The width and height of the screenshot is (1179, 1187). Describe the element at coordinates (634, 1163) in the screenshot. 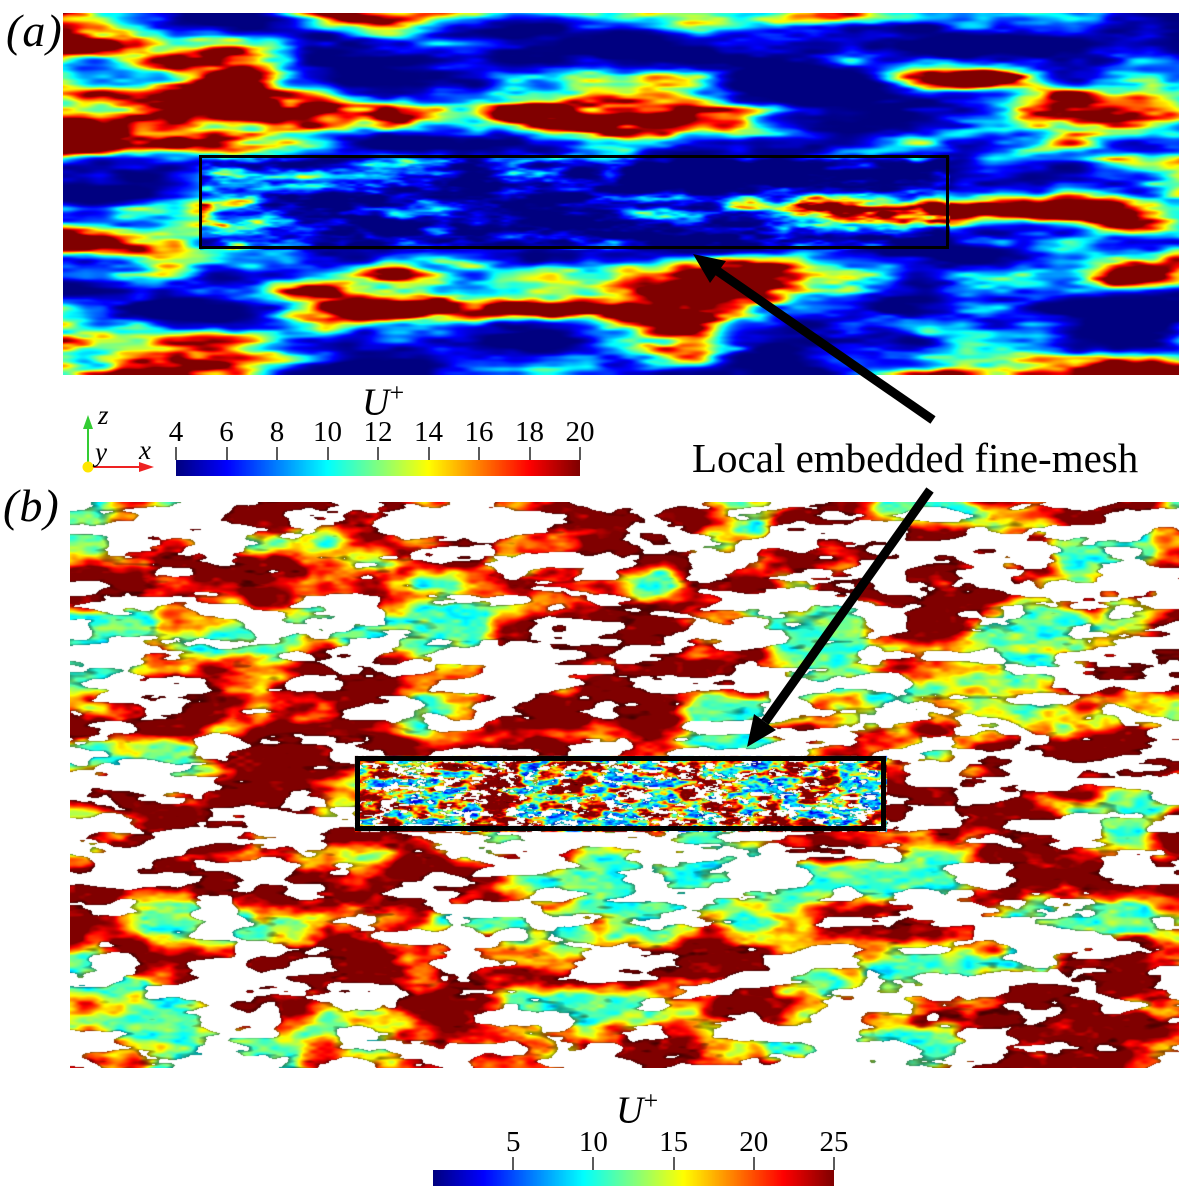

I see `colorbar-b-tick-marks` at that location.